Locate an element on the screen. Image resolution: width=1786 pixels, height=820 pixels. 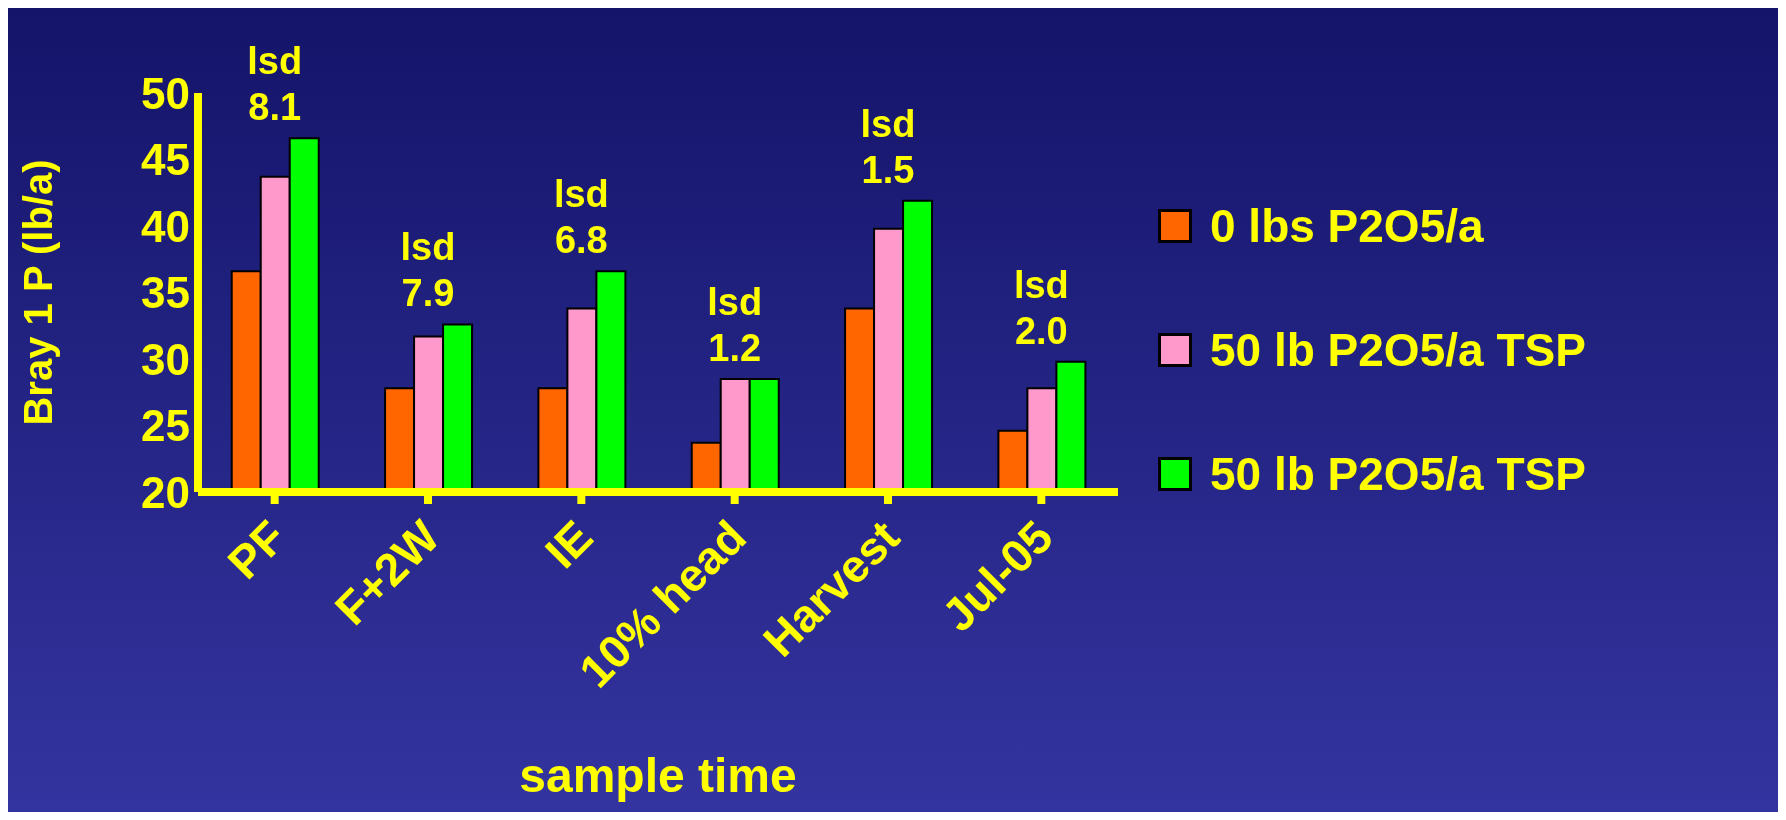
annotation: lsd 1.5 is located at coordinates (888, 146).